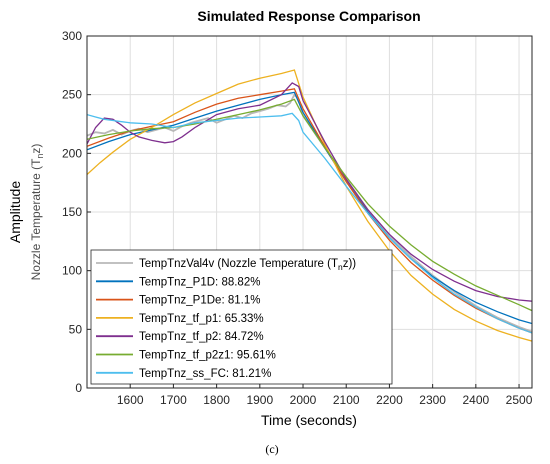 This screenshot has height=464, width=550. What do you see at coordinates (173, 400) in the screenshot?
I see `x-tick-label: 1700` at bounding box center [173, 400].